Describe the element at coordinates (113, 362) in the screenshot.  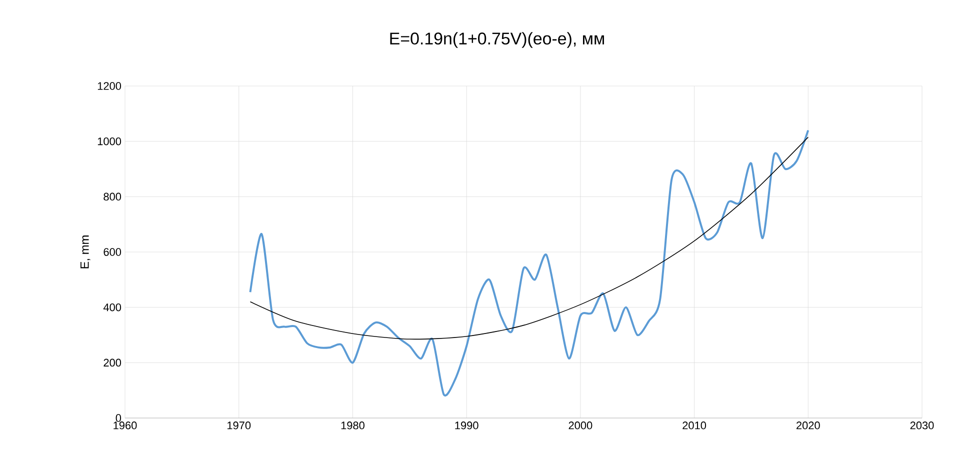
I see `y-tick-label: 200` at that location.